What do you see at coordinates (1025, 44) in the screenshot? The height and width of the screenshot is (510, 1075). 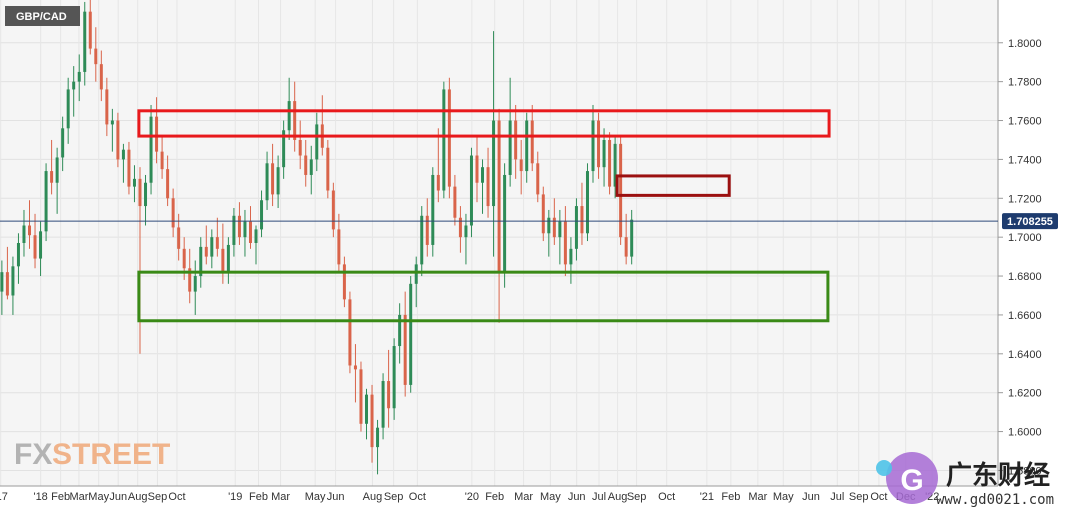 I see `price-tick-label: 1.8000` at bounding box center [1025, 44].